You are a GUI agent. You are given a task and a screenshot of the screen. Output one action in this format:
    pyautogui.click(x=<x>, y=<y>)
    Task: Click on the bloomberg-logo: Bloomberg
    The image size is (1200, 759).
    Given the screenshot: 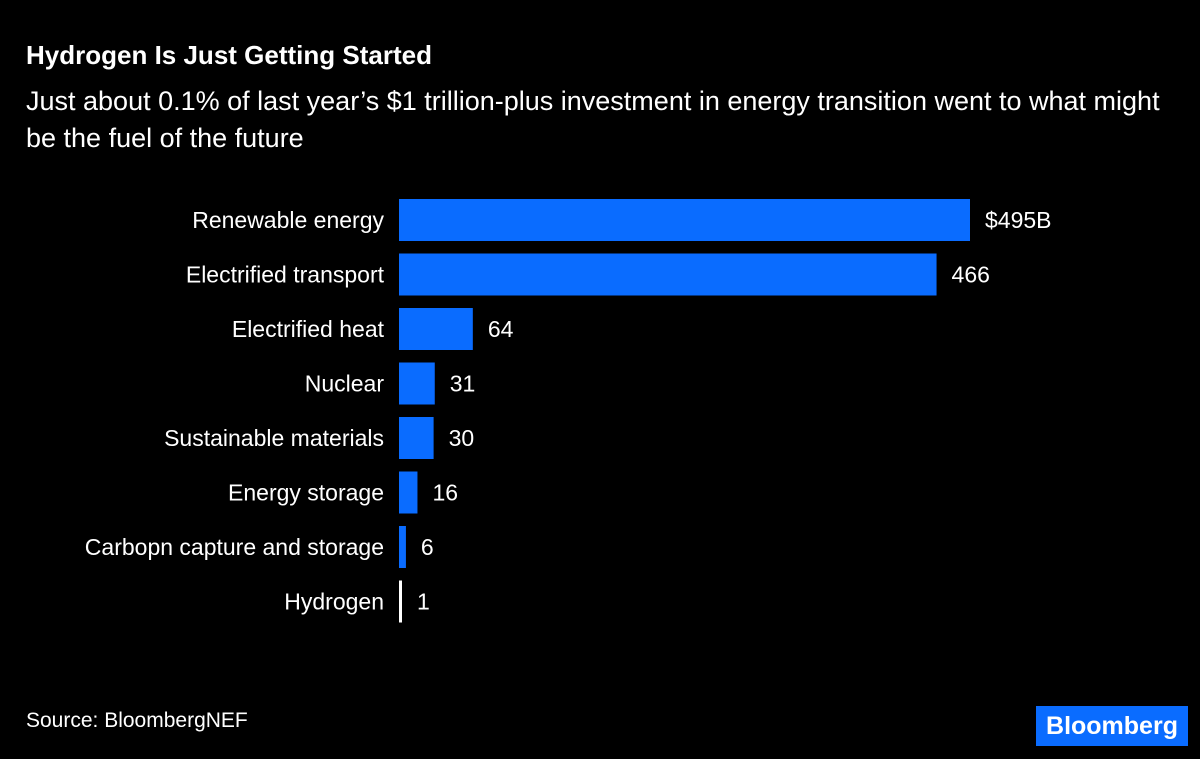 What is the action you would take?
    pyautogui.click(x=1112, y=726)
    